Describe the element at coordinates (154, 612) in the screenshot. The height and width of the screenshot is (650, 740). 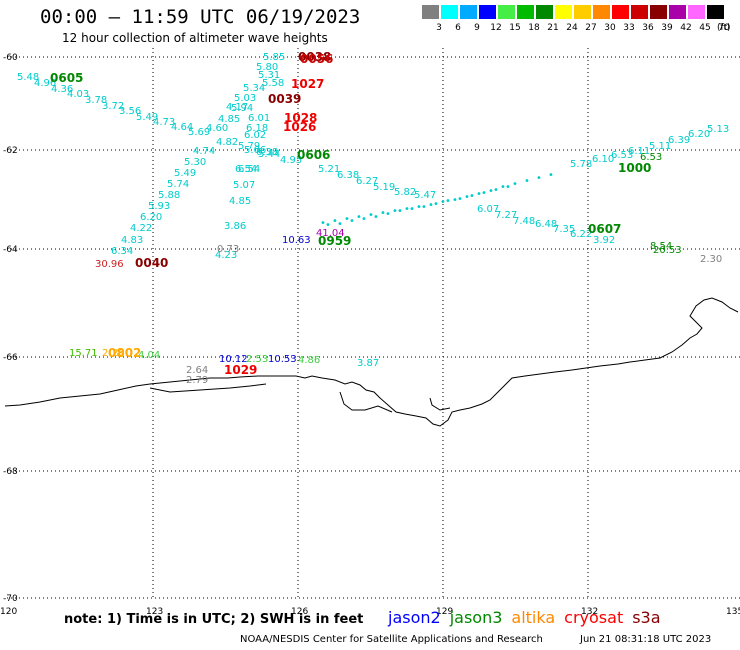
I see `longitude-label: 123` at that location.